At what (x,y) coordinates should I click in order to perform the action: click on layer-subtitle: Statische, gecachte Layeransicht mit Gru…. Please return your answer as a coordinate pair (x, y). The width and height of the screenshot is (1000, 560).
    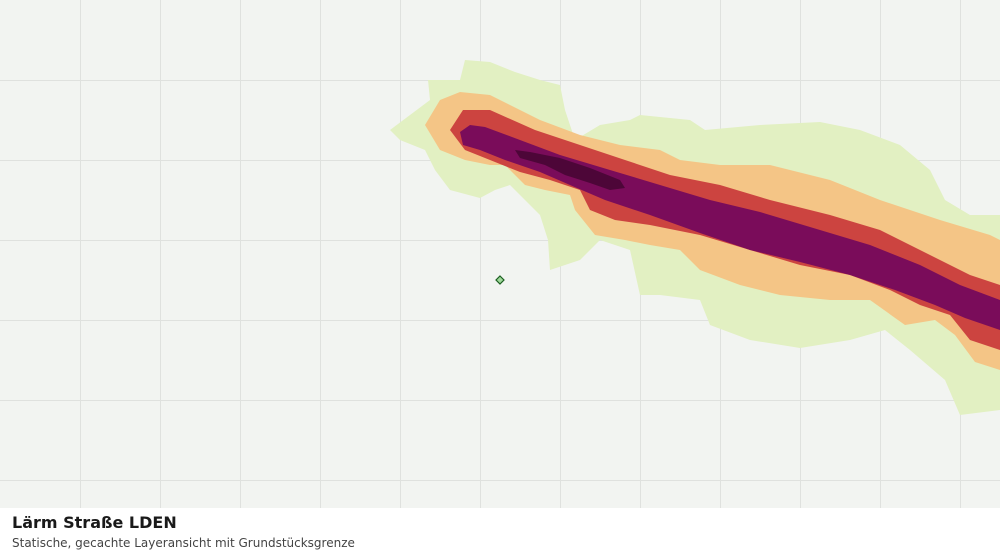
    Looking at the image, I should click on (183, 543).